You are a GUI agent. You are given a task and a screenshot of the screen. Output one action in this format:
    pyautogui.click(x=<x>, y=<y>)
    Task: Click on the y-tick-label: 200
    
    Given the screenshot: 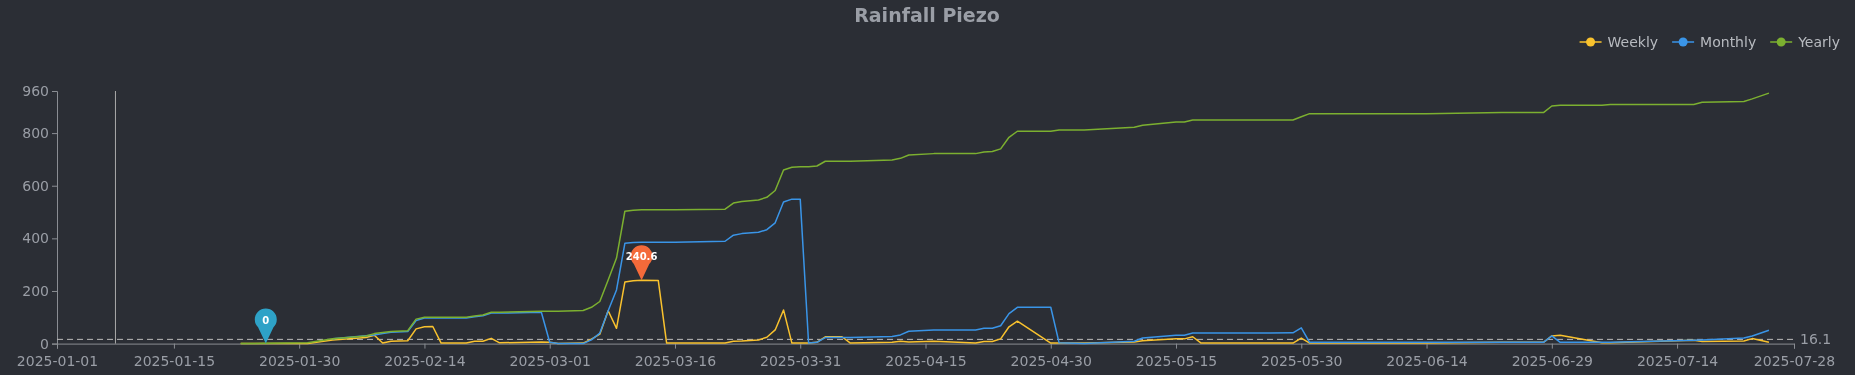 What is the action you would take?
    pyautogui.click(x=35, y=290)
    